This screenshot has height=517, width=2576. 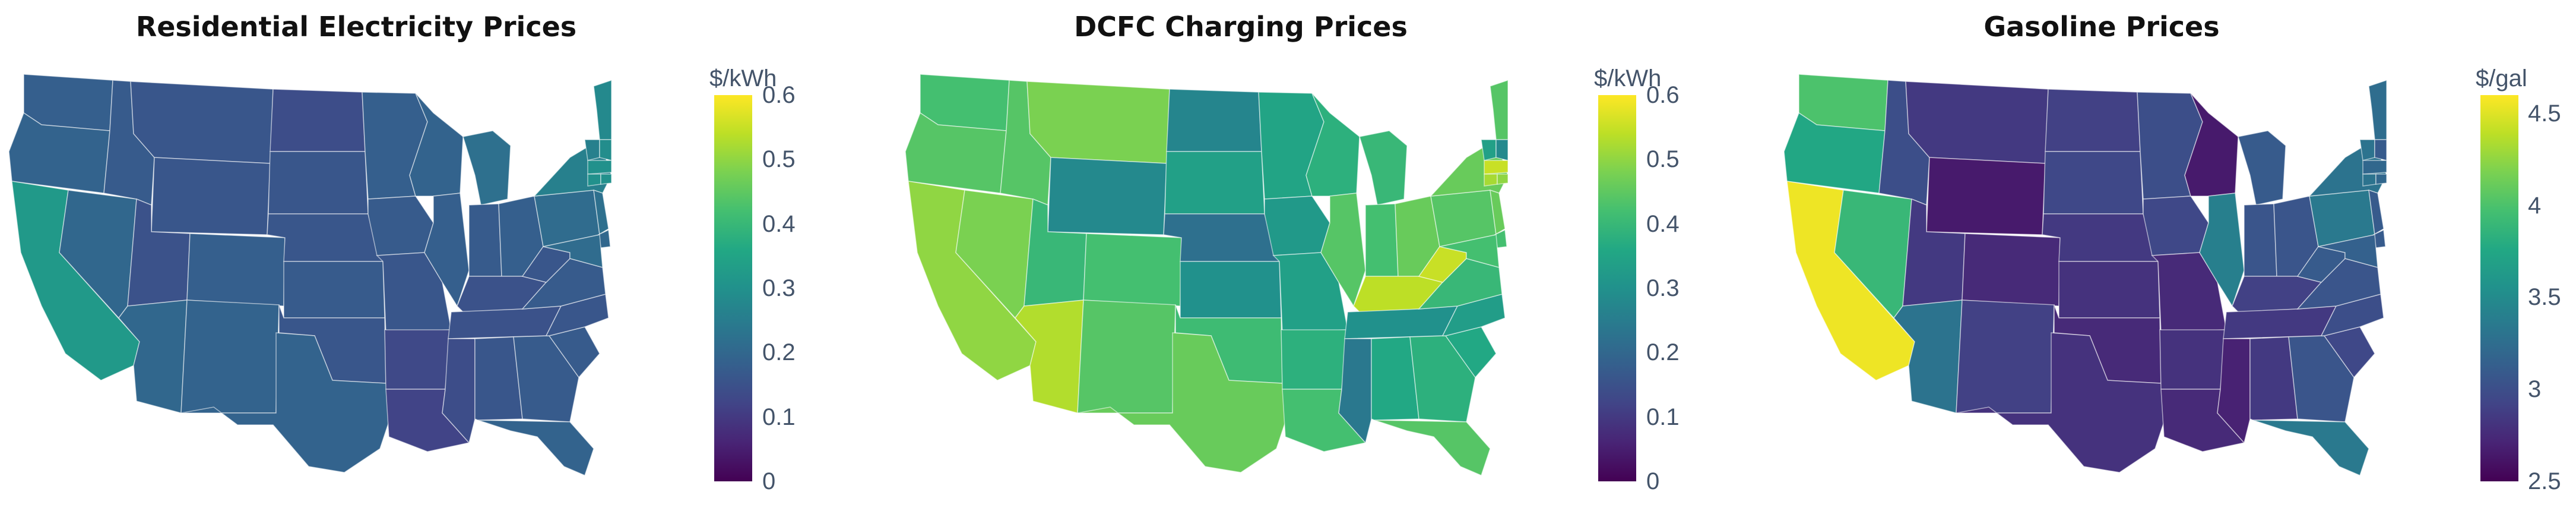 What do you see at coordinates (2102, 27) in the screenshot?
I see `map-title: Gasoline Prices` at bounding box center [2102, 27].